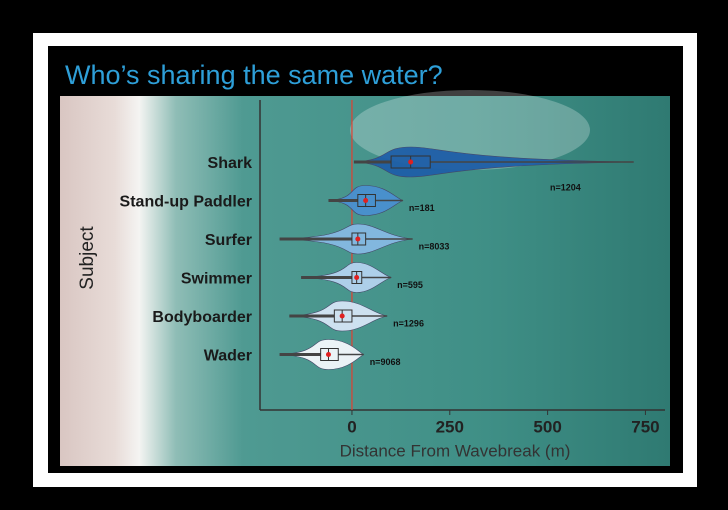 The width and height of the screenshot is (728, 510). Describe the element at coordinates (434, 246) in the screenshot. I see `sample-size: n=8033` at that location.